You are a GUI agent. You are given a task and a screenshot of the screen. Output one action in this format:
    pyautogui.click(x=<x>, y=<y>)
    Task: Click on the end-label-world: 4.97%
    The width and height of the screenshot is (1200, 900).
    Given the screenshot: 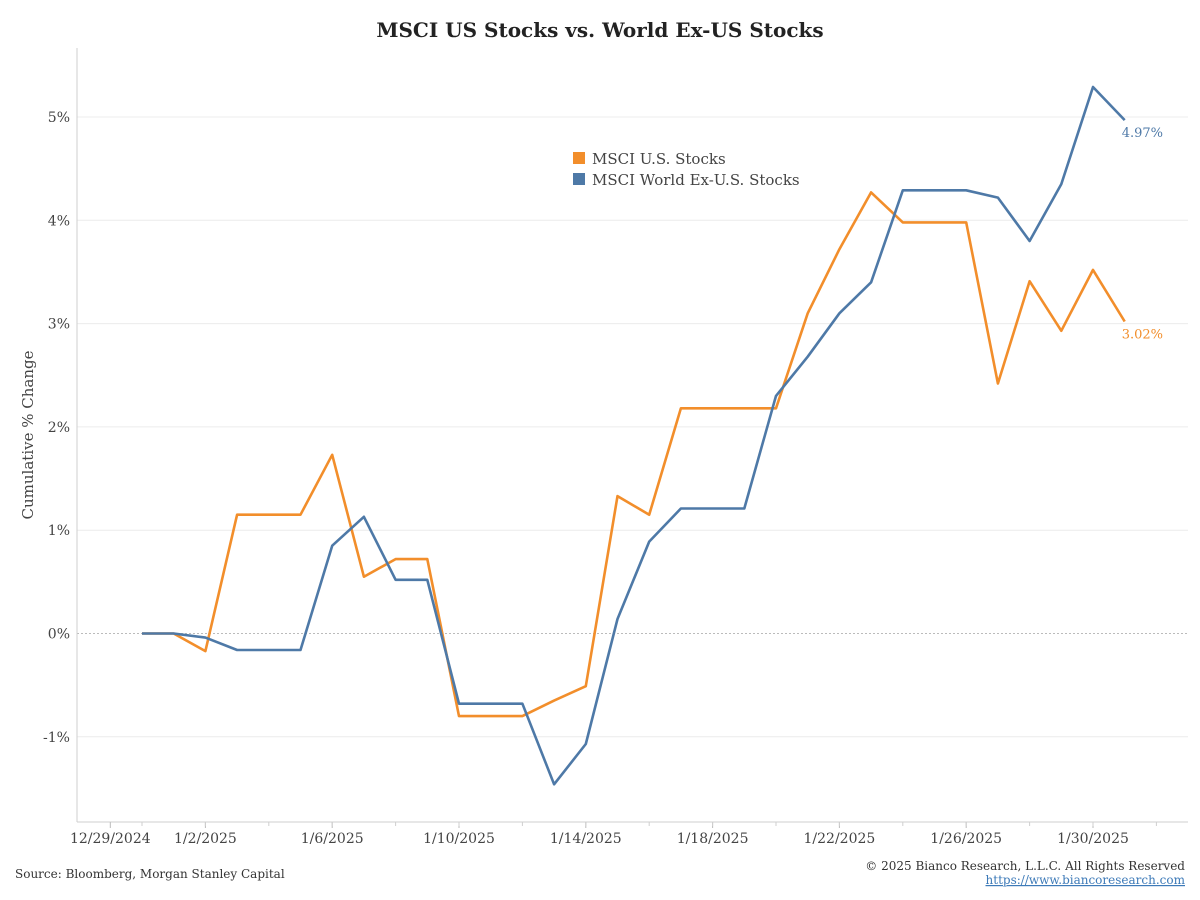 What is the action you would take?
    pyautogui.click(x=1142, y=133)
    